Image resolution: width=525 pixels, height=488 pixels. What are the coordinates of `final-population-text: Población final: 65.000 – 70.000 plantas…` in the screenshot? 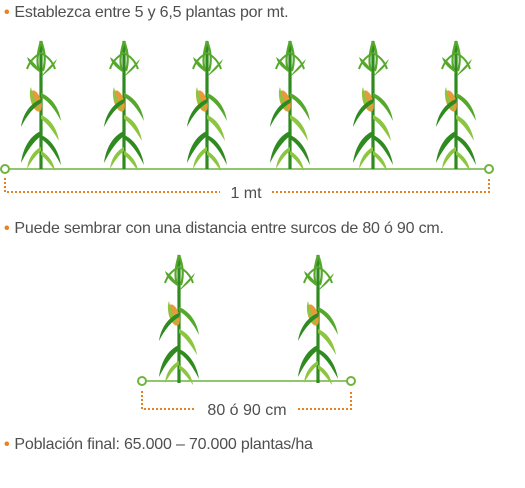 It's located at (163, 444).